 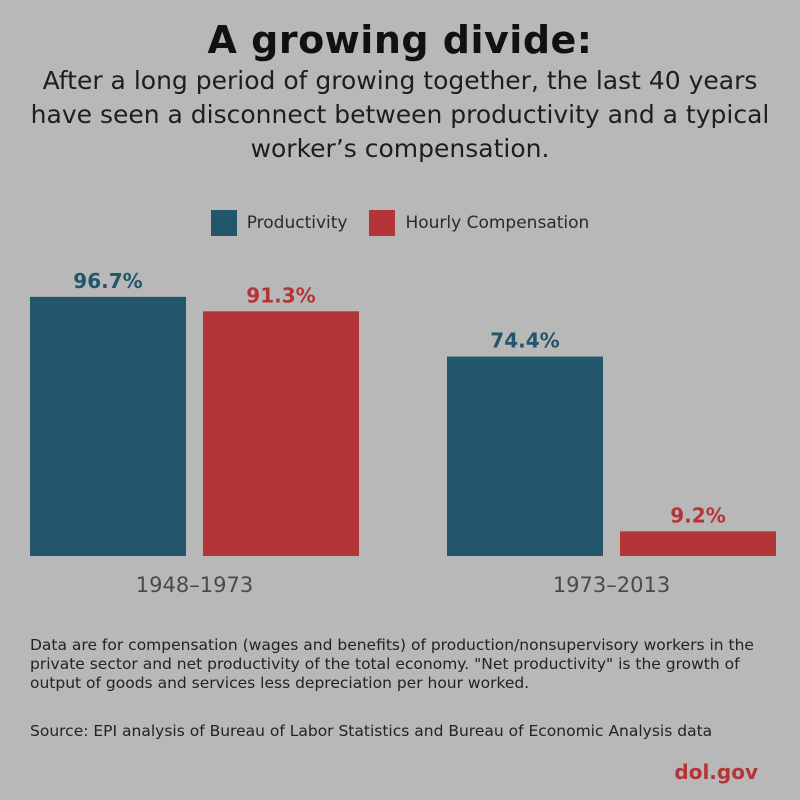 What do you see at coordinates (194, 585) in the screenshot?
I see `x-tick-label-0: 1948–1973` at bounding box center [194, 585].